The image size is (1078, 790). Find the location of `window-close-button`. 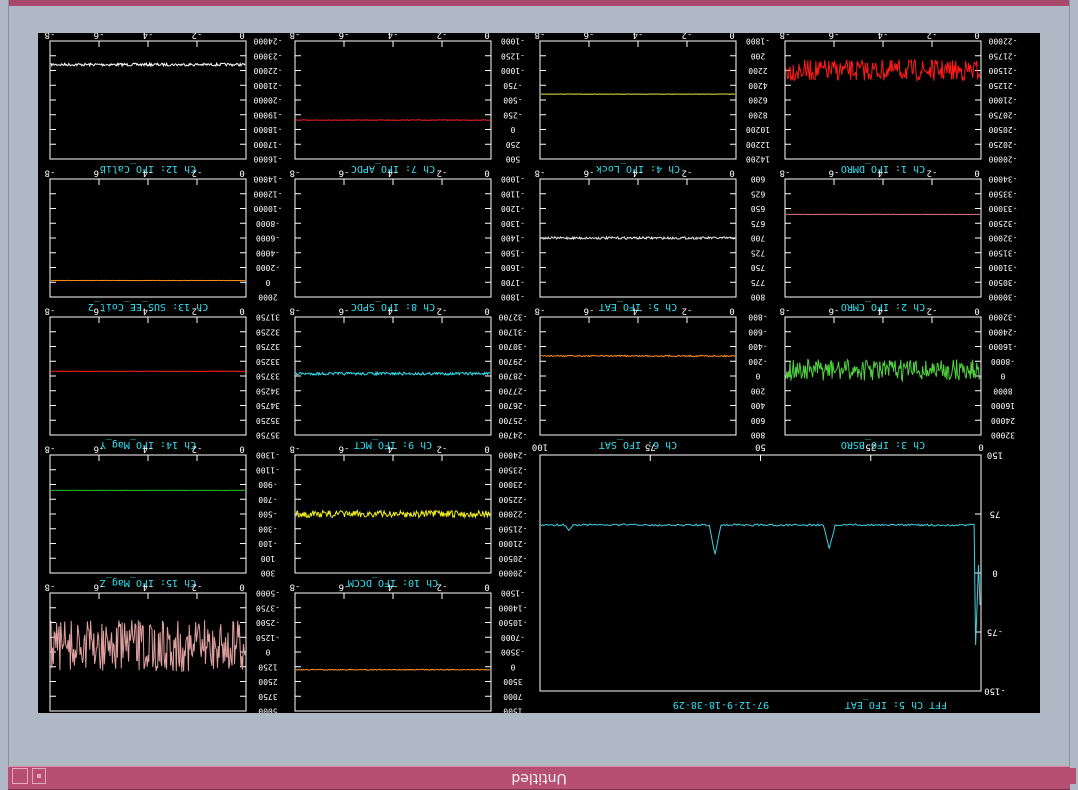

window-close-button is located at coordinates (20, 776).